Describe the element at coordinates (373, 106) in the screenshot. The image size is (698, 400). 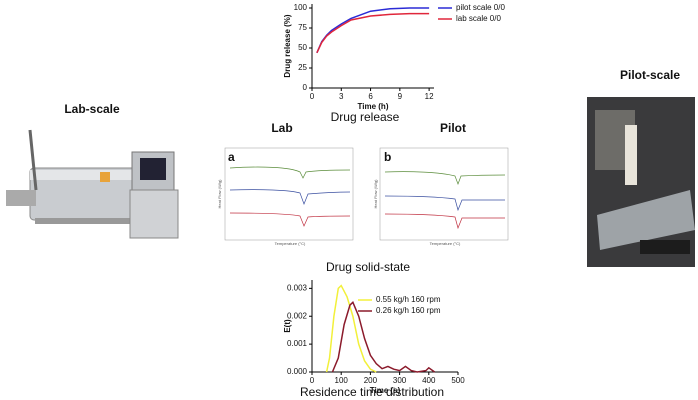
I see `x-axis-label: Time (h)` at that location.